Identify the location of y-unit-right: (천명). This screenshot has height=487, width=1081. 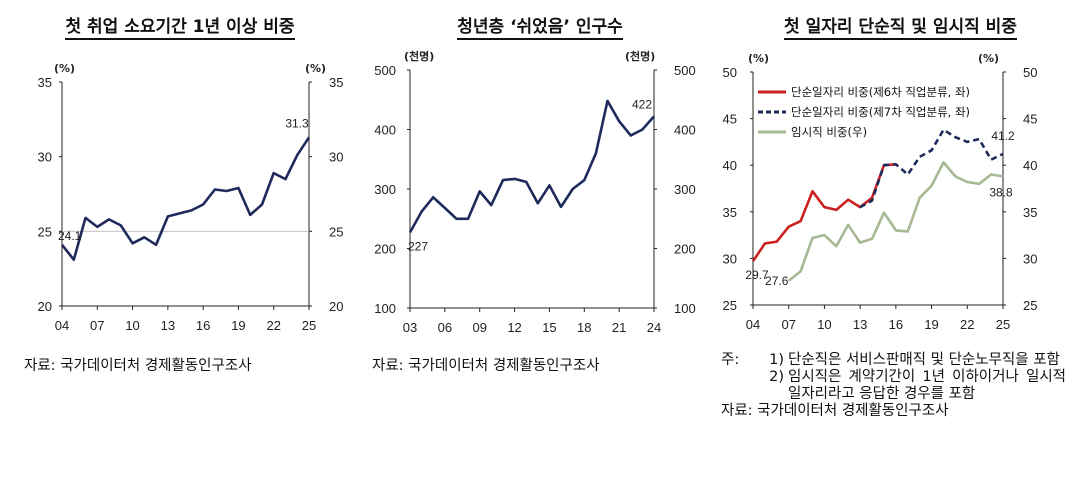
(640, 56).